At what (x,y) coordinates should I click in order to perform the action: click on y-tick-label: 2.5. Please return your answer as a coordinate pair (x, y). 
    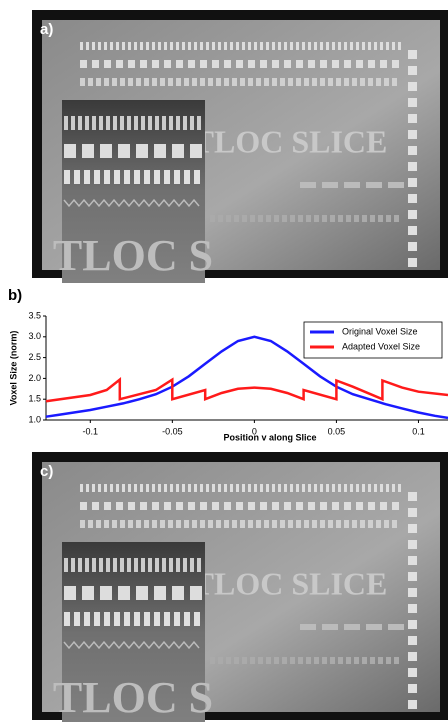
    Looking at the image, I should click on (34, 357).